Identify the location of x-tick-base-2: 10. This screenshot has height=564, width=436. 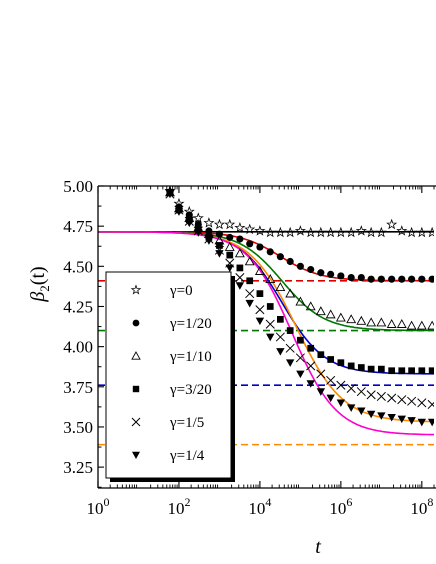
(256, 508).